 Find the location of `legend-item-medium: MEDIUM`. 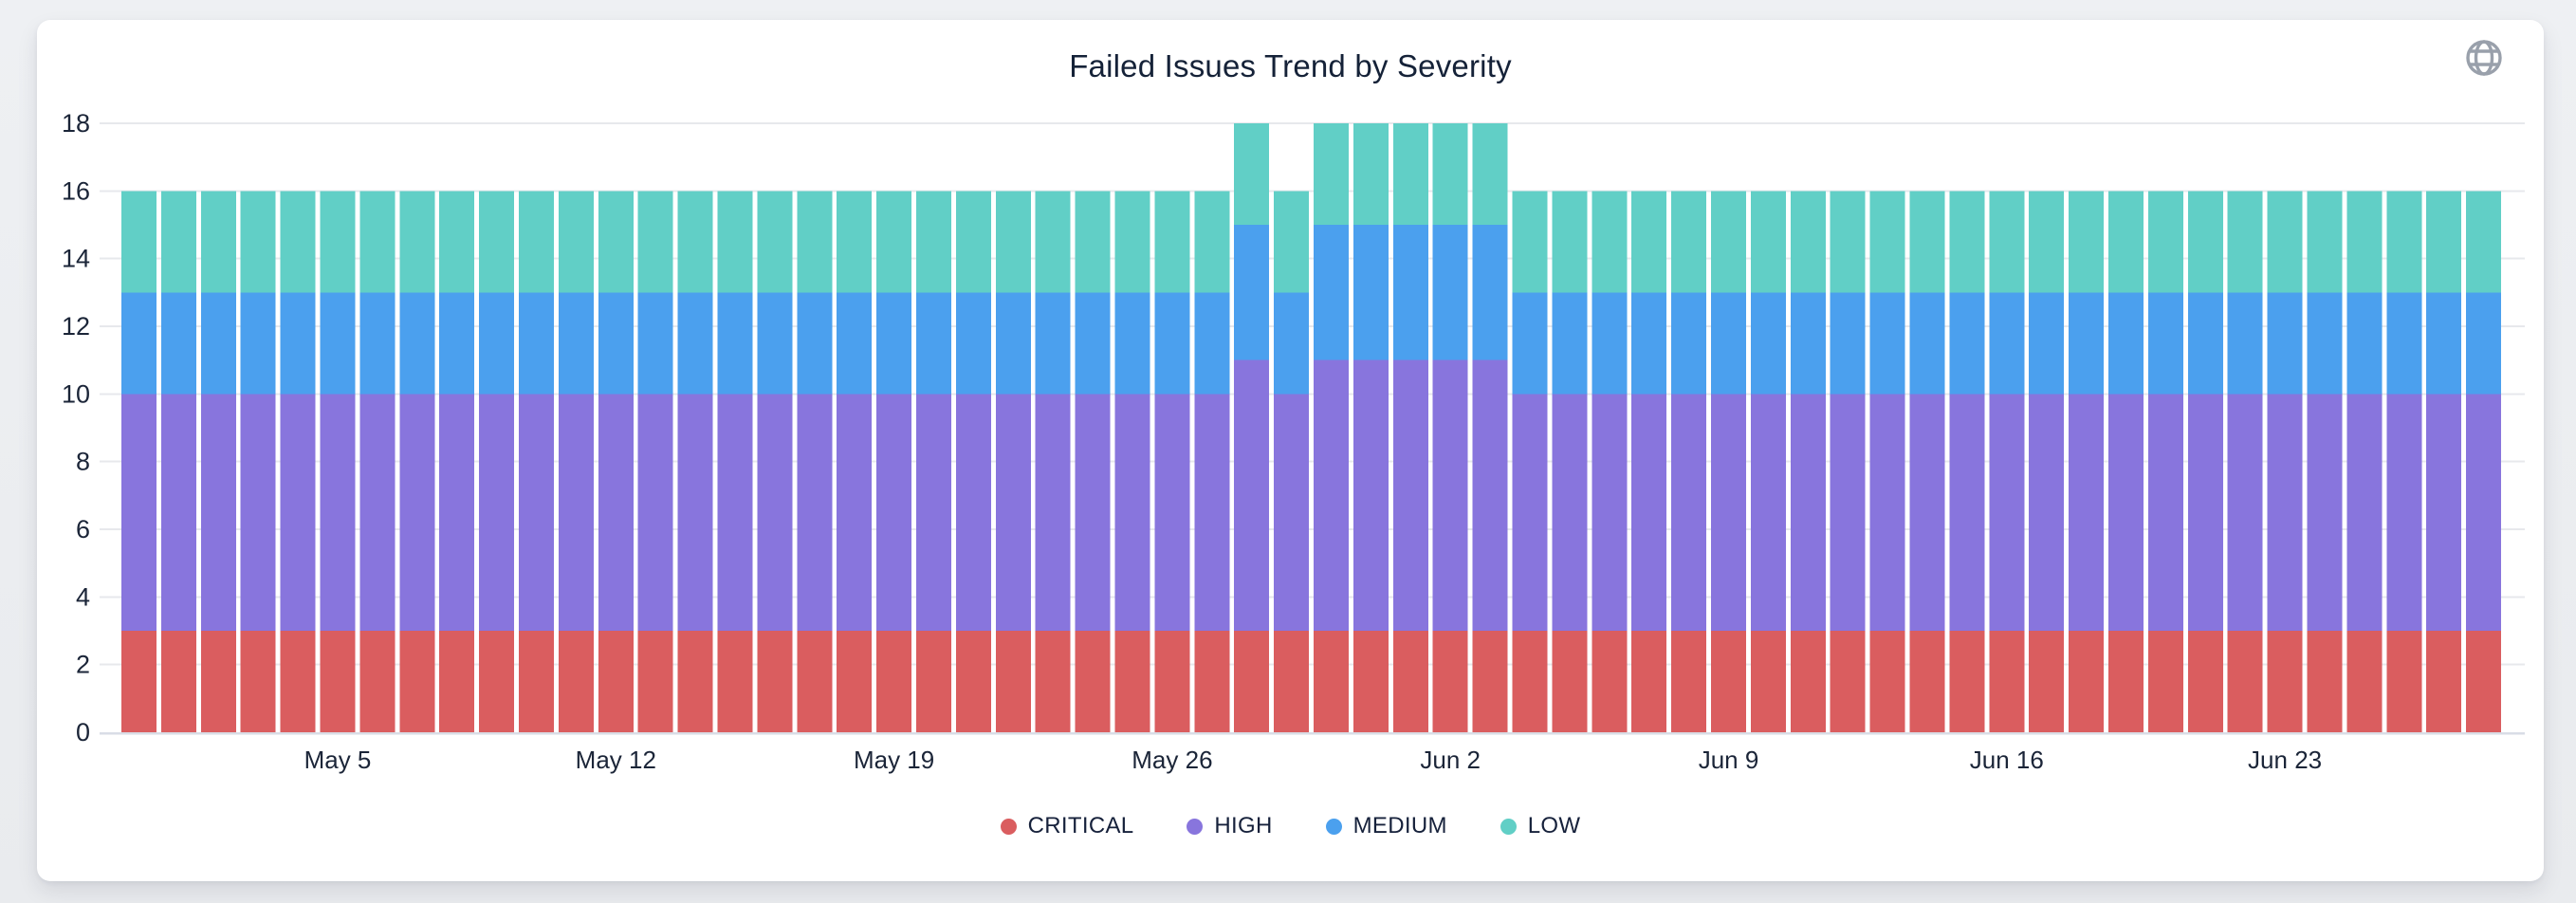

legend-item-medium: MEDIUM is located at coordinates (1386, 826).